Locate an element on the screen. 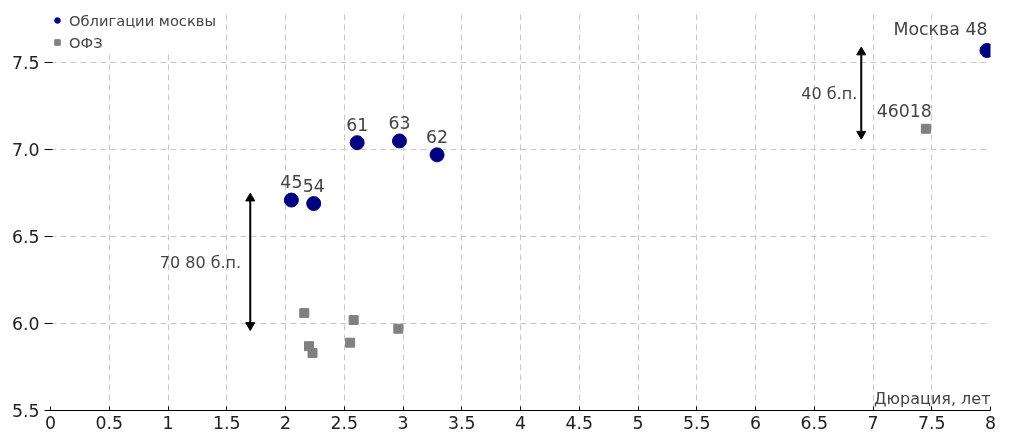  y-tick-label: 6.5 is located at coordinates (25, 237).